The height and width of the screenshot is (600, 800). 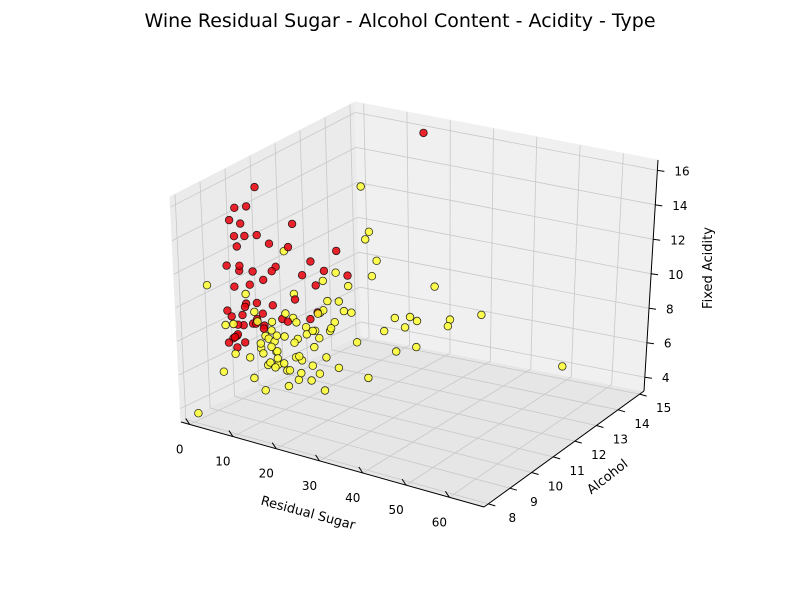 What do you see at coordinates (308, 514) in the screenshot?
I see `x-axis-label: Residual Sugar` at bounding box center [308, 514].